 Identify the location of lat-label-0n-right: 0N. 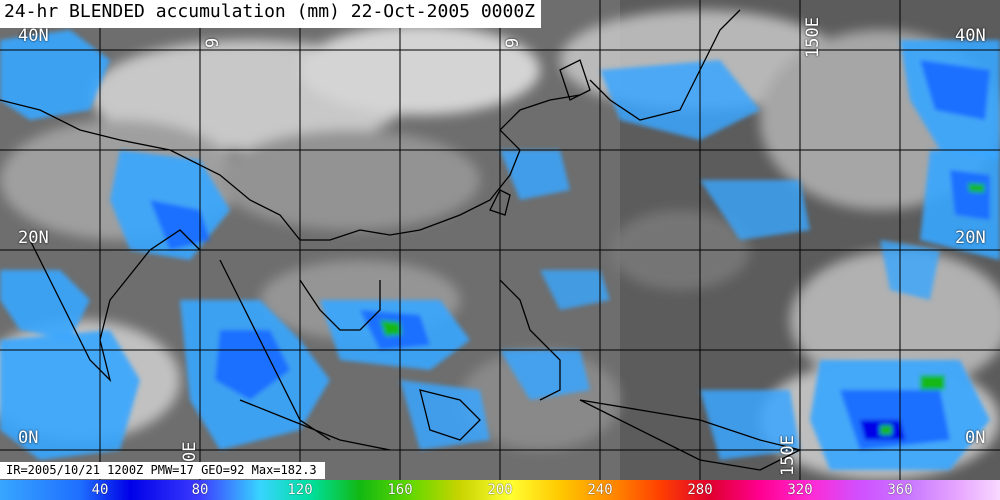
(975, 438).